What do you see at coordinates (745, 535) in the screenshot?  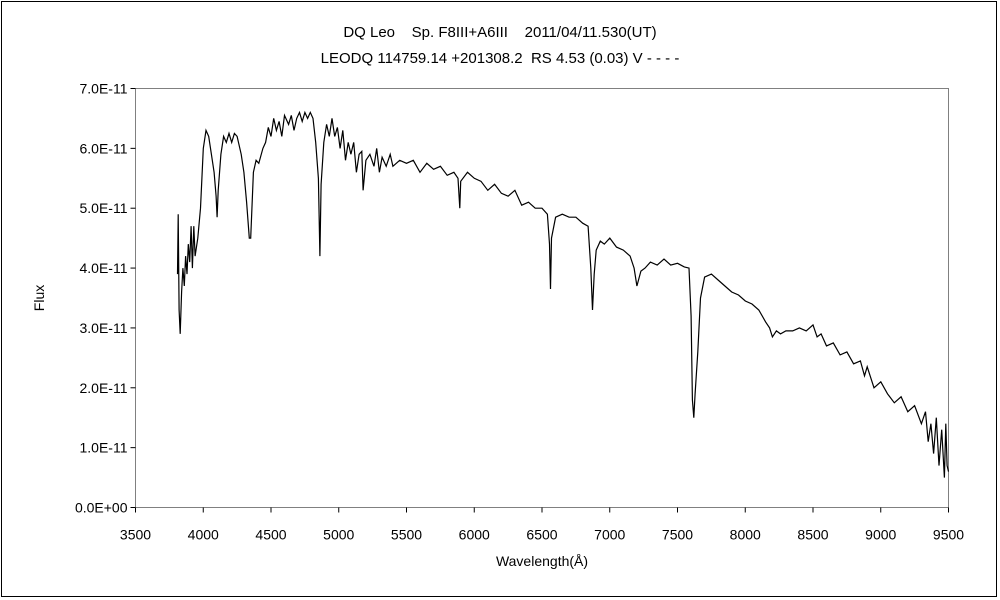 I see `x-tick-label: 8000` at bounding box center [745, 535].